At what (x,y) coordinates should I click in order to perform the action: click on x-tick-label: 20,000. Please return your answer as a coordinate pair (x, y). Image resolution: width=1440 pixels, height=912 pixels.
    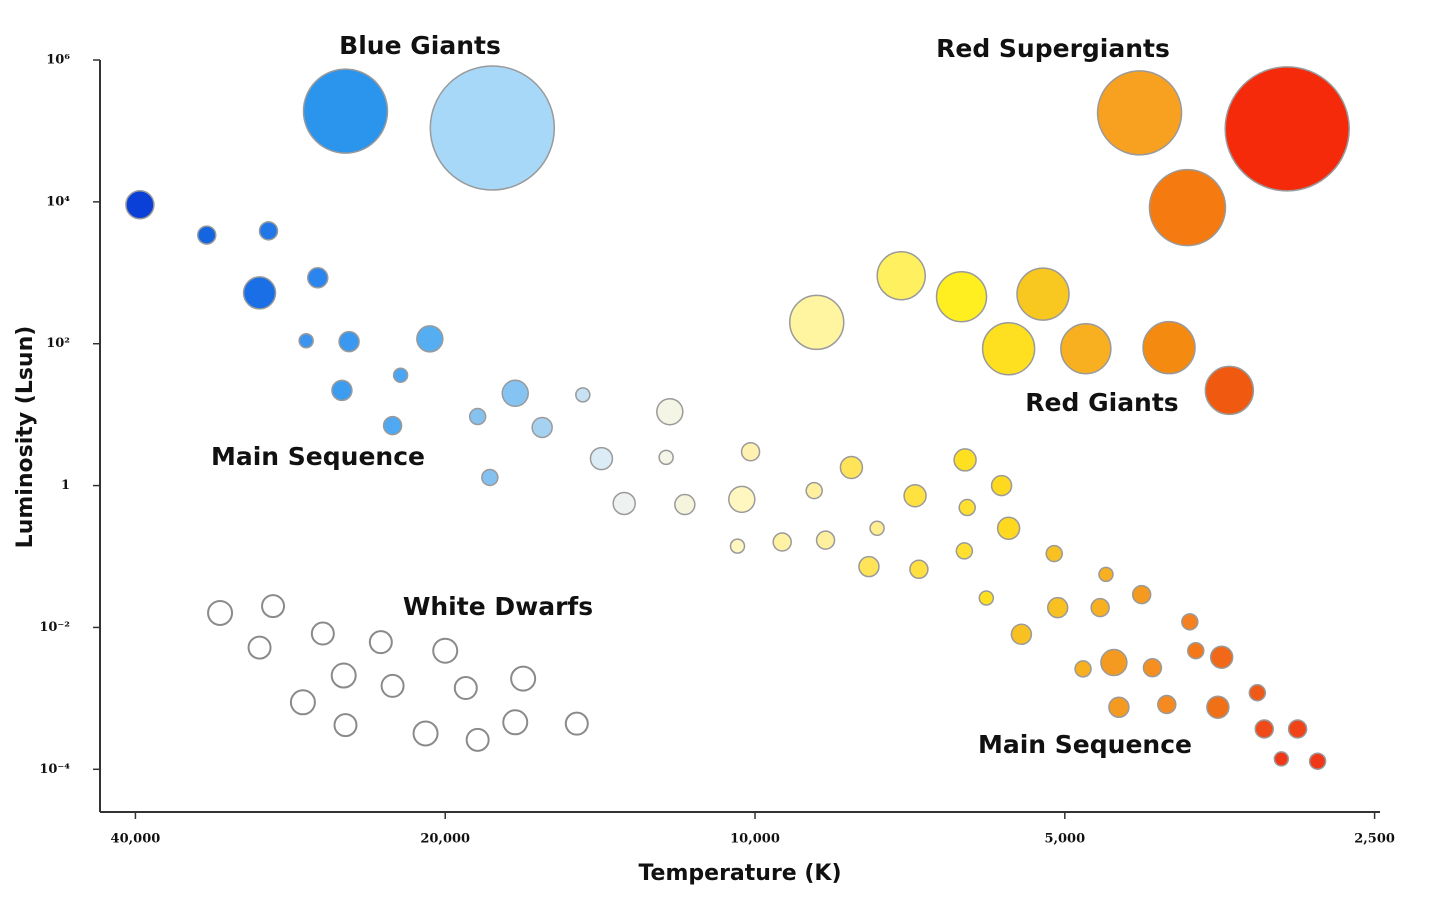
    Looking at the image, I should click on (445, 839).